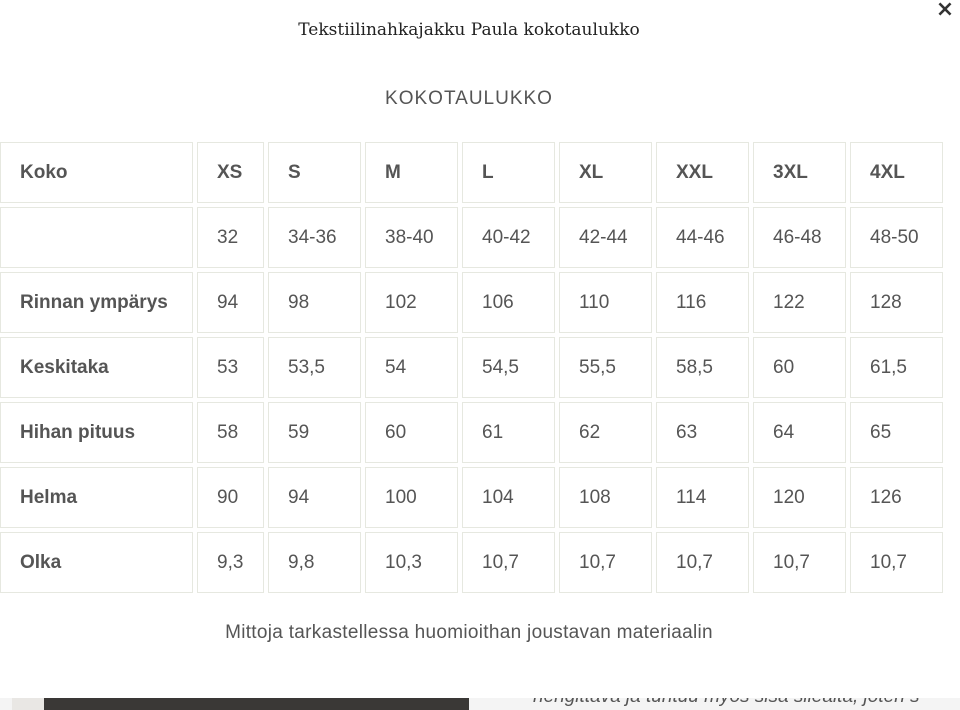 This screenshot has width=960, height=710. I want to click on table-cell: 63, so click(702, 432).